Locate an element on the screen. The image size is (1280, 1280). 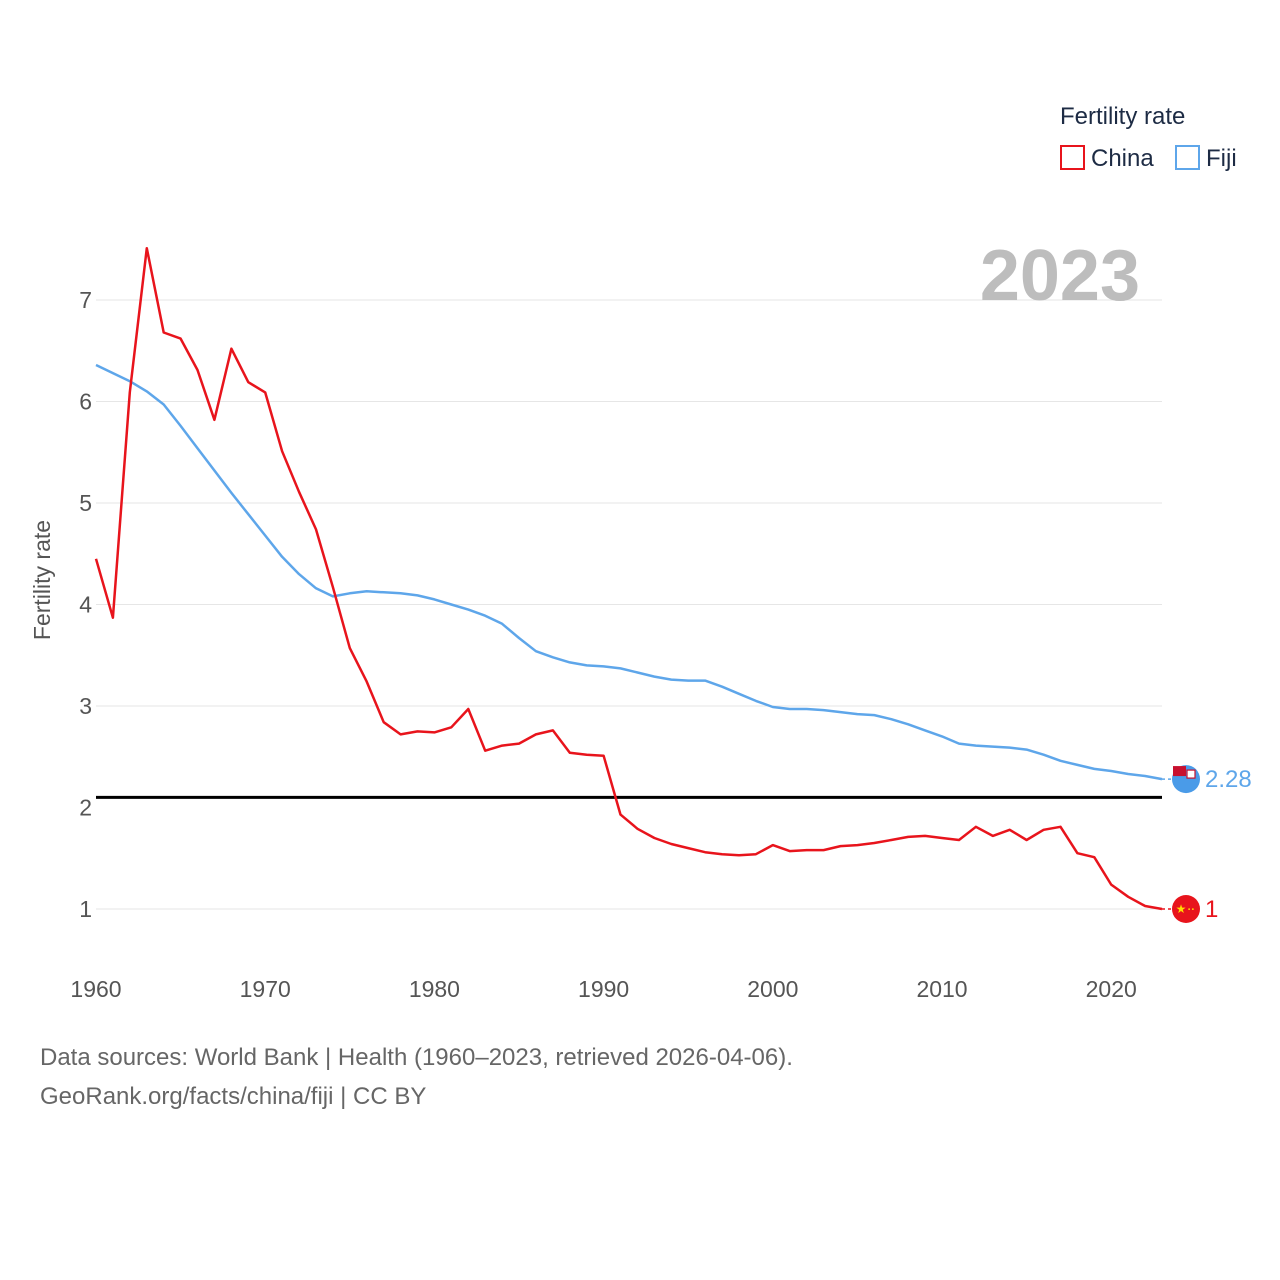
y-axis-title: Fertility rate is located at coordinates (42, 580).